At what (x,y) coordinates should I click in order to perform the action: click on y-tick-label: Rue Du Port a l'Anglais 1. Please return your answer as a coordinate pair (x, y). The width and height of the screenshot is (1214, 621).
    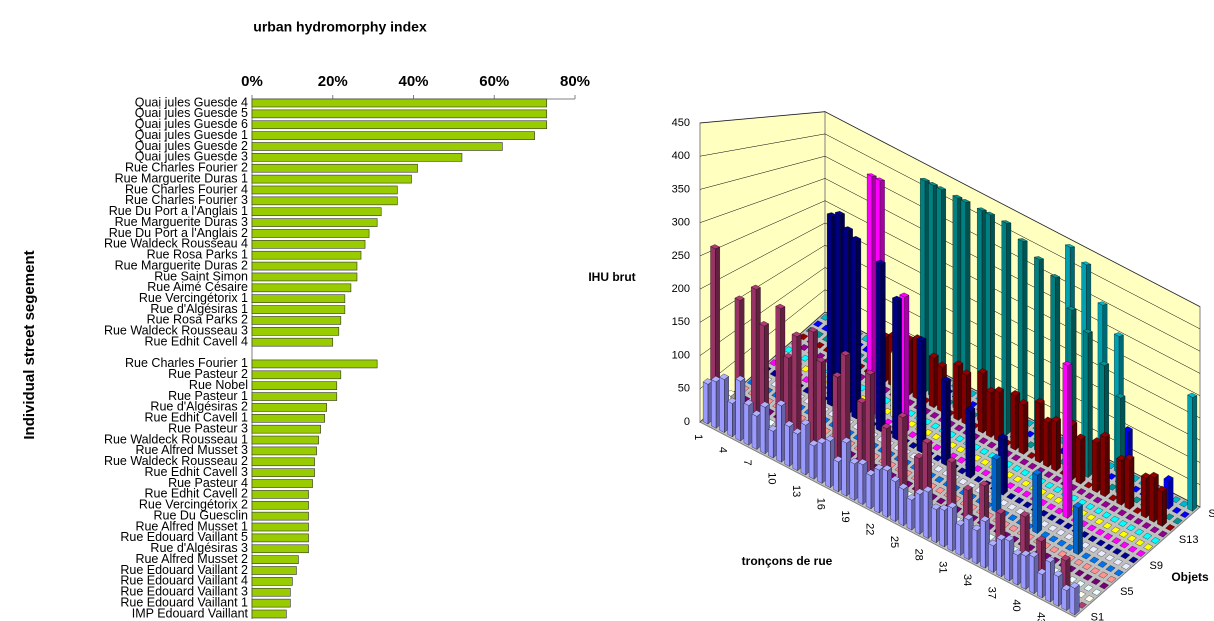
    Looking at the image, I should click on (178, 211).